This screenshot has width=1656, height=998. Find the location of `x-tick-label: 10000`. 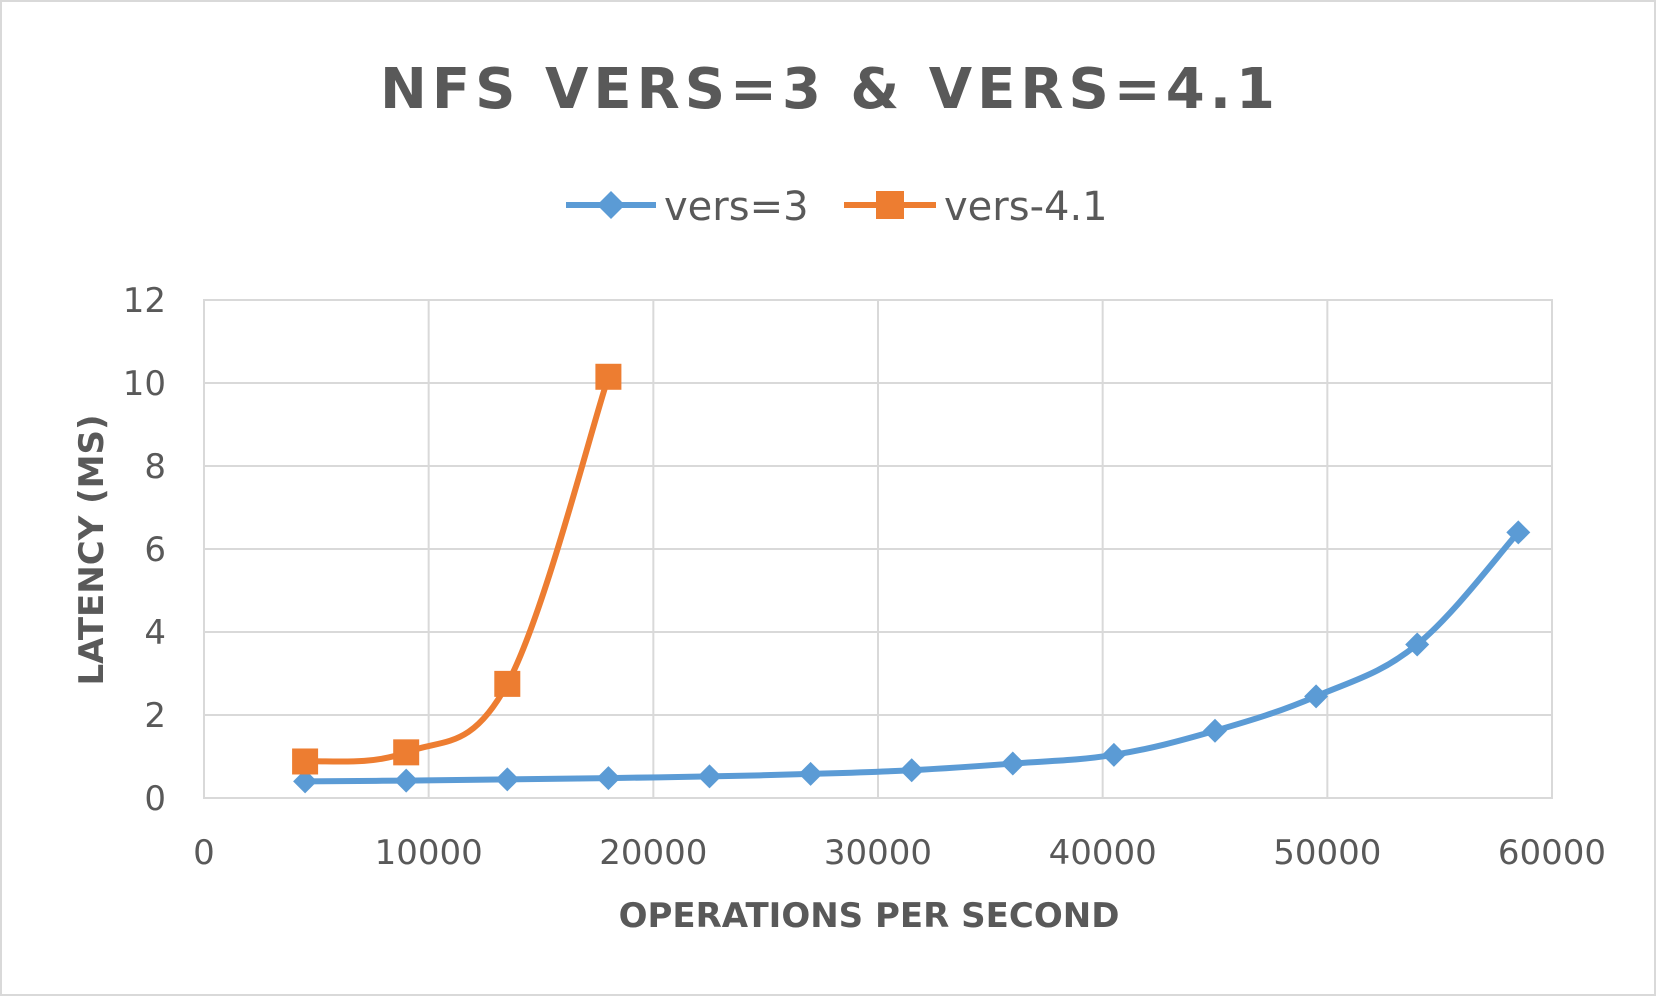

x-tick-label: 10000 is located at coordinates (429, 853).